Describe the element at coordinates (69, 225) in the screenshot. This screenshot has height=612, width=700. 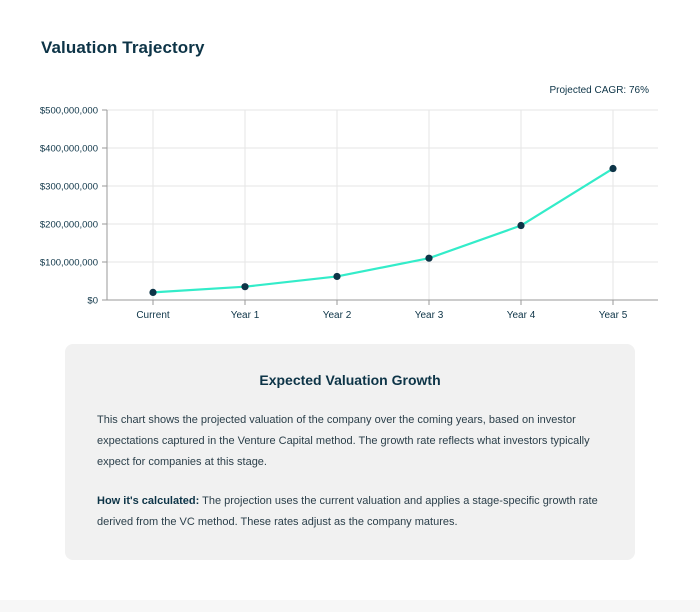
I see `y-tick-label: $200,000,000` at that location.